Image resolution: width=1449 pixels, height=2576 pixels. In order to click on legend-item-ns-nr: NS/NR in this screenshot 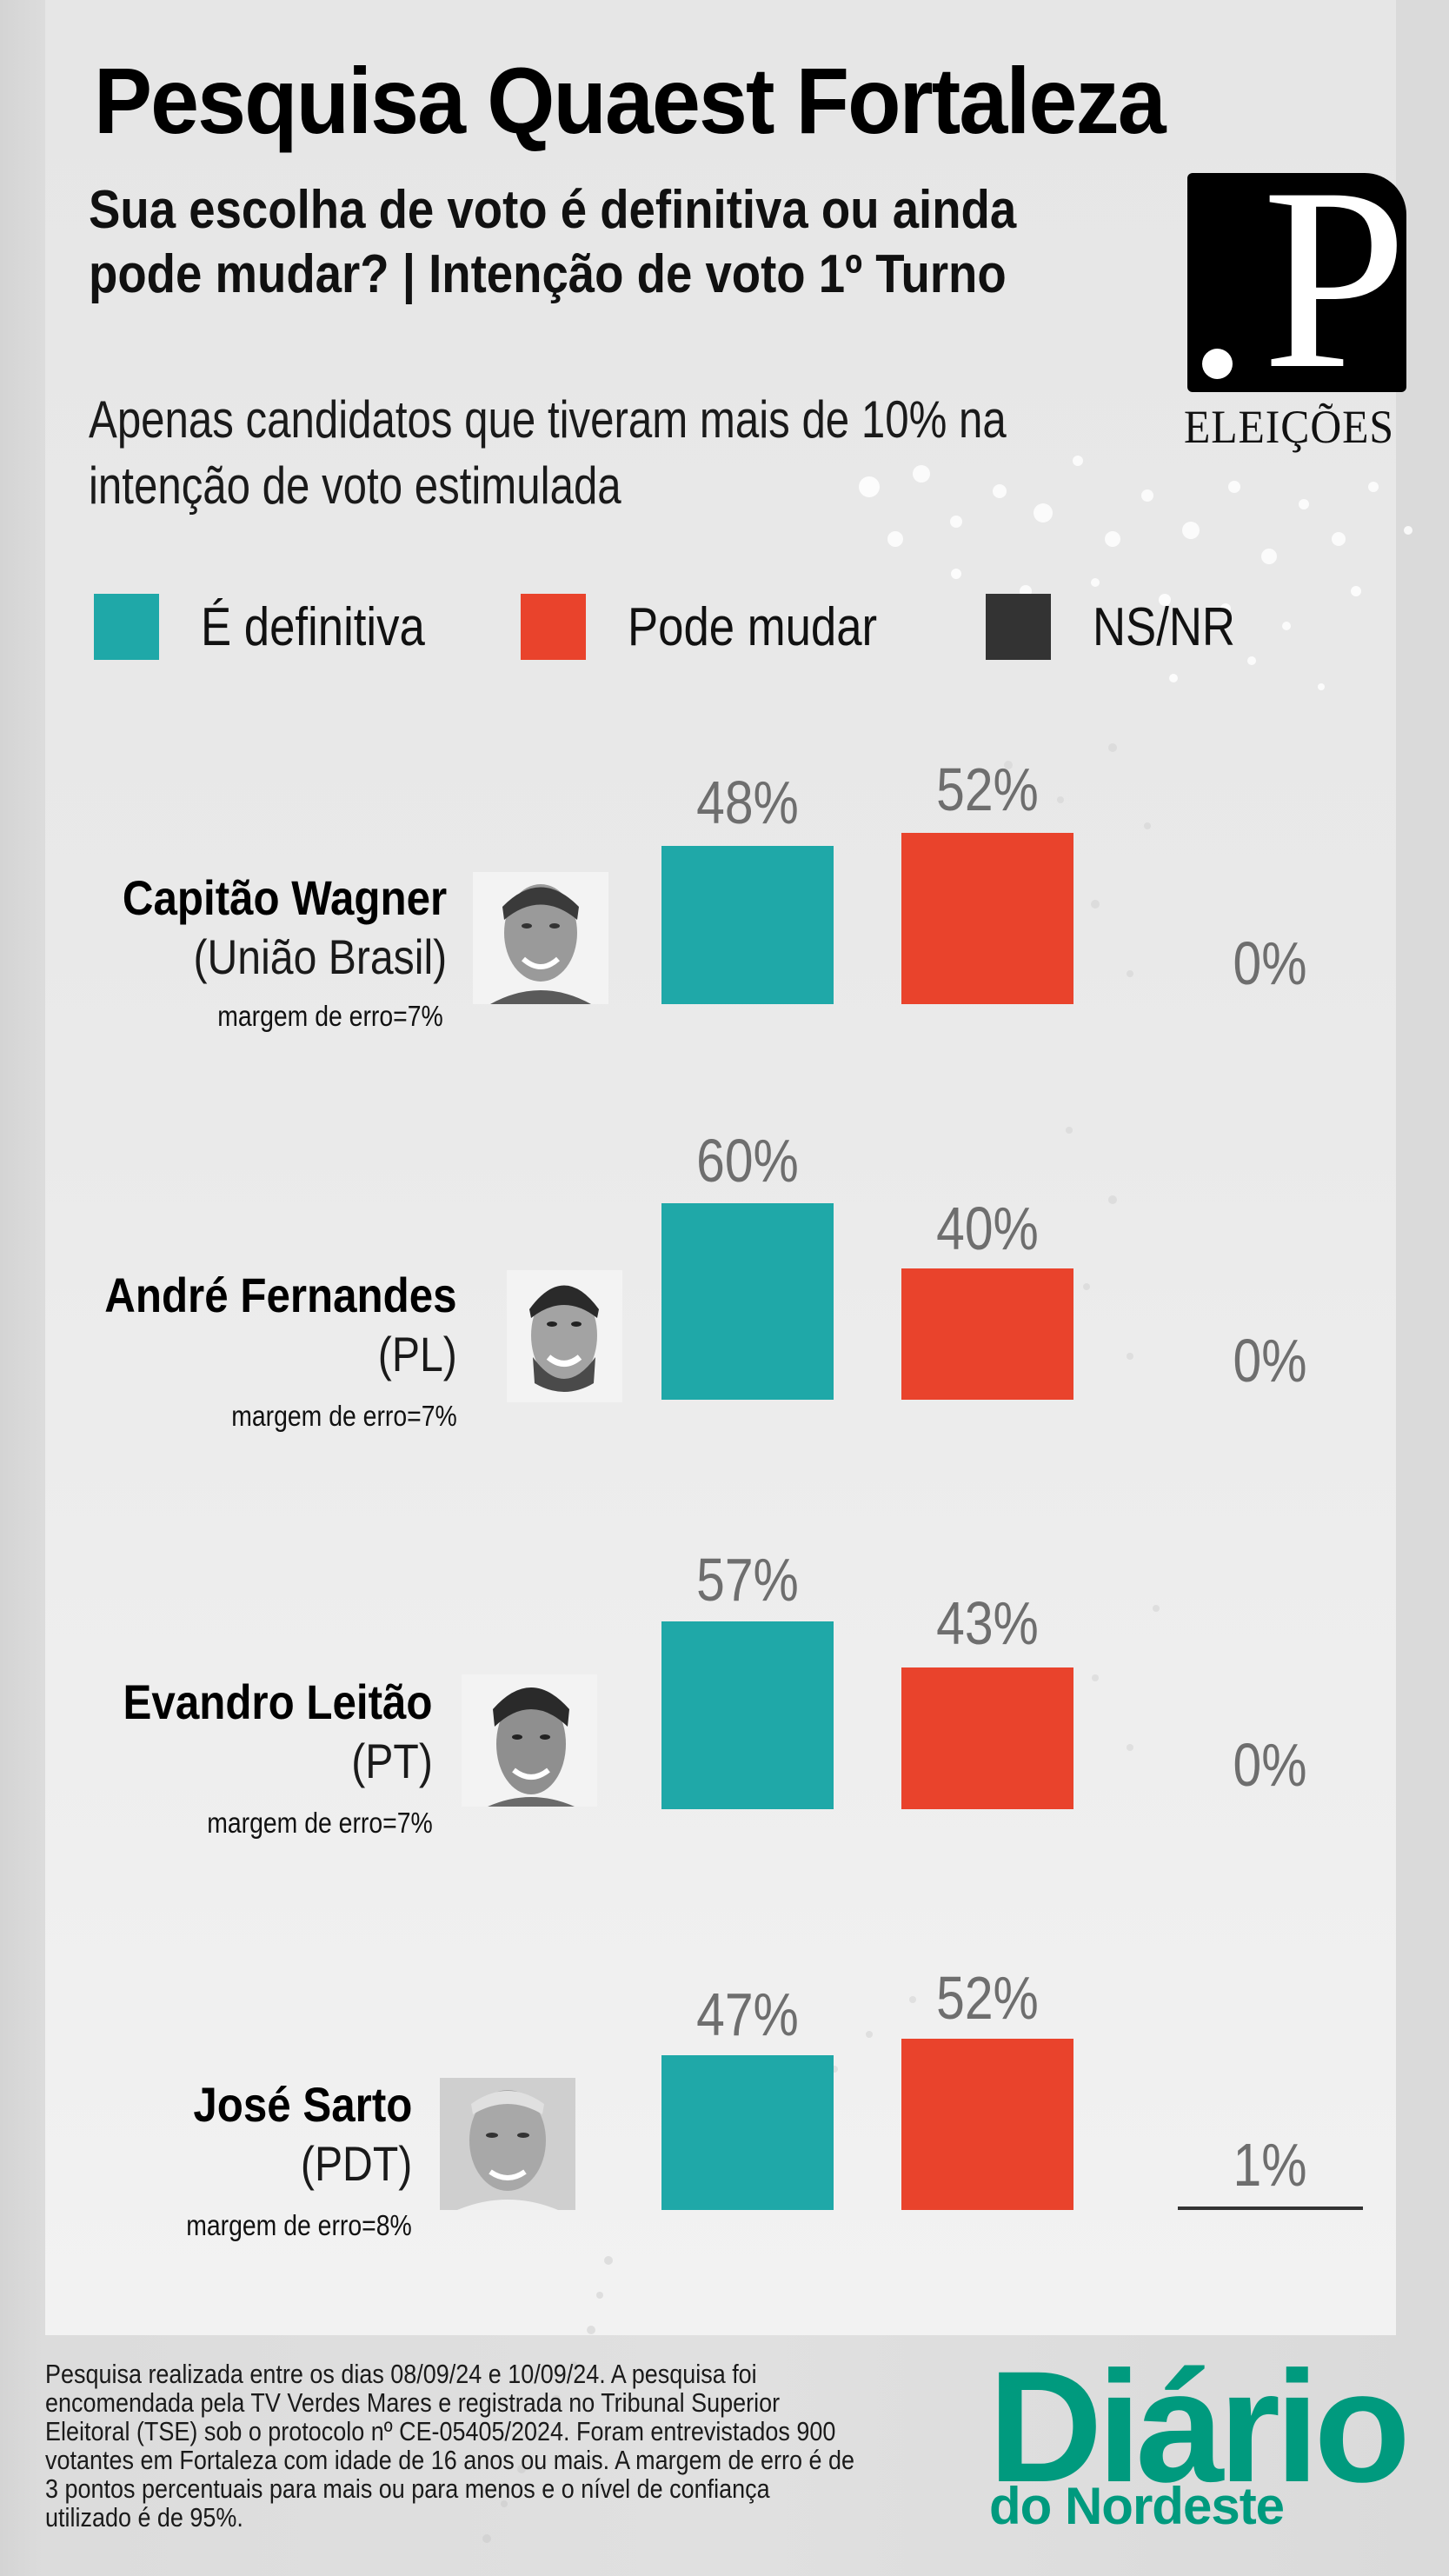, I will do `click(1123, 627)`.